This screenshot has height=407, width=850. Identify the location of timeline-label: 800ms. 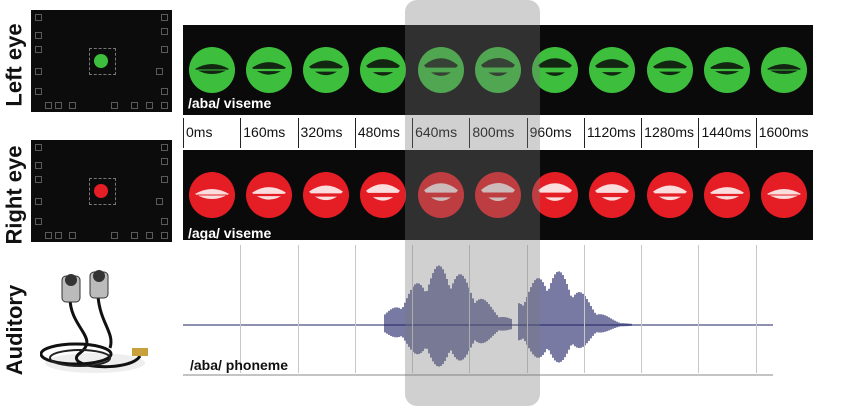
(493, 132).